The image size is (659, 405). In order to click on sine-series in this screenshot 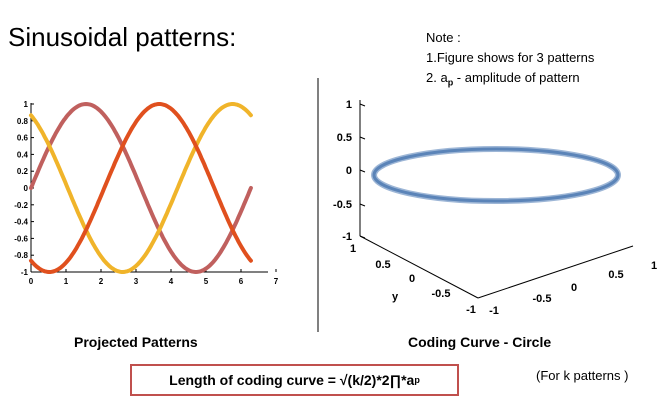, I will do `click(141, 188)`.